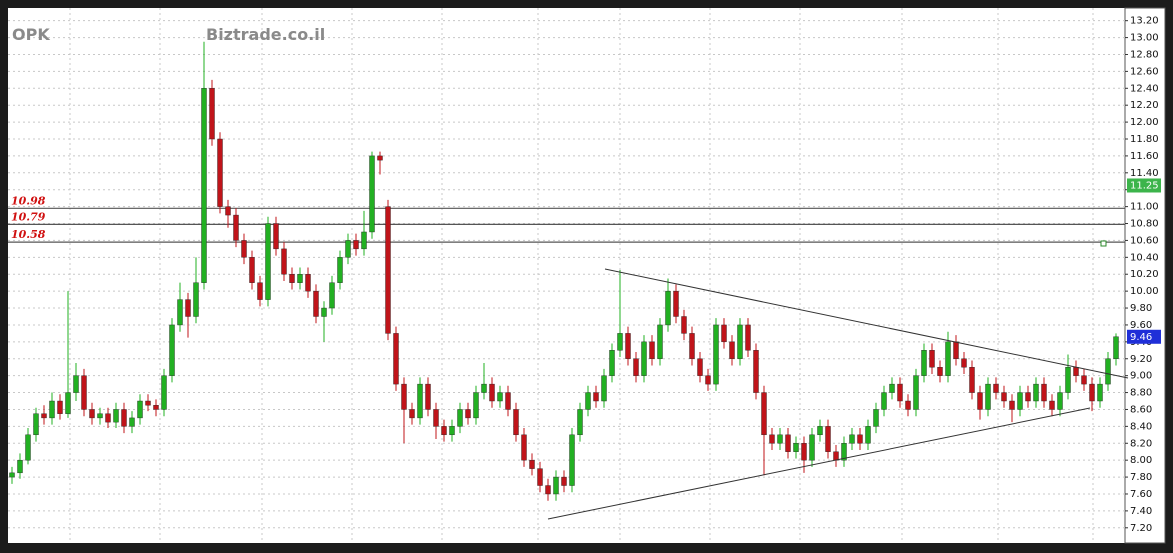  Describe the element at coordinates (1144, 139) in the screenshot. I see `y-tick-label: 11.80` at that location.